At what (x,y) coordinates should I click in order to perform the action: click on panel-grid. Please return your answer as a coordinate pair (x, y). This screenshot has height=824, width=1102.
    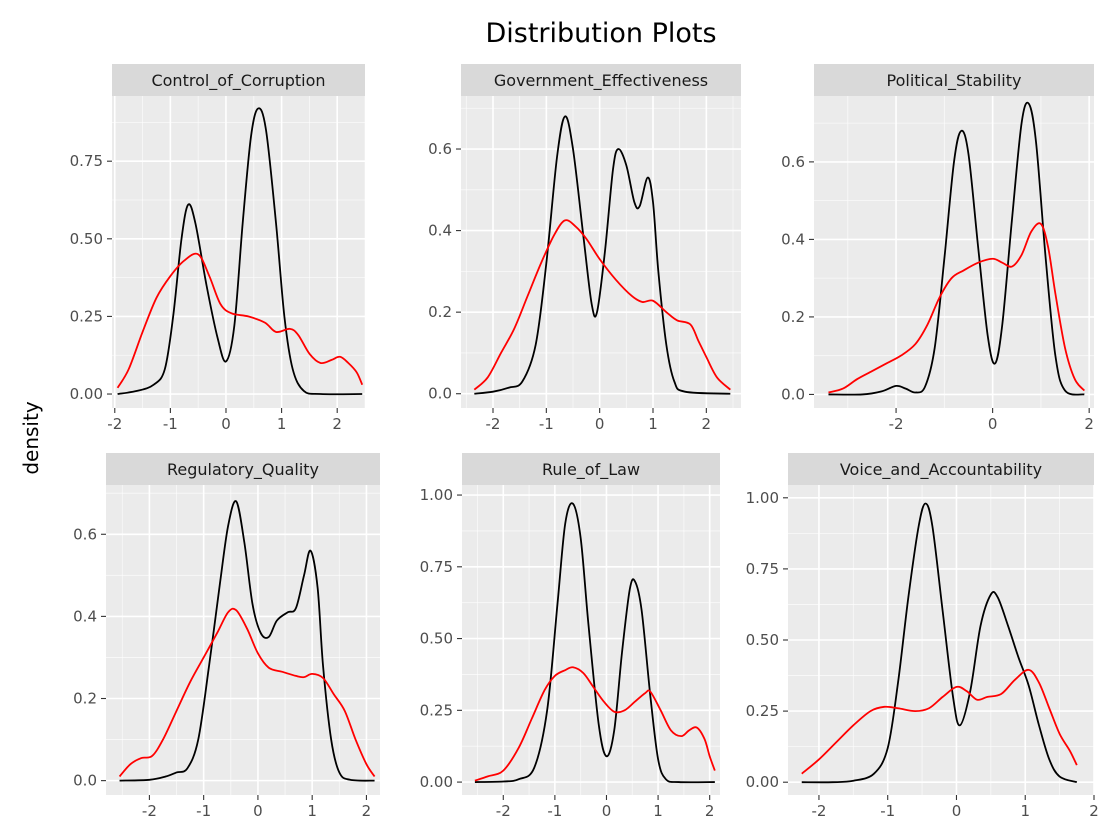
    Looking at the image, I should click on (591, 640).